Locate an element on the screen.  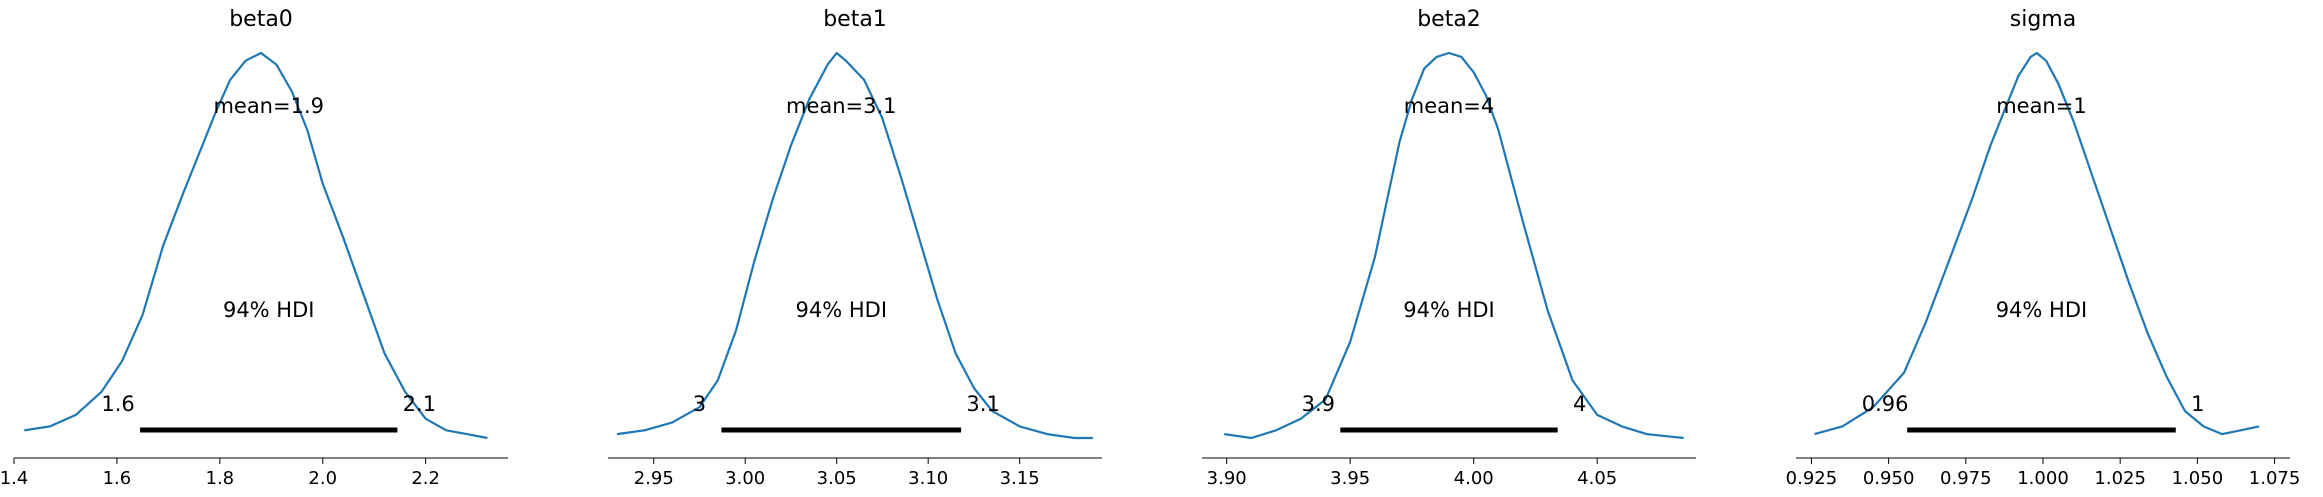
density-curve is located at coordinates (2037, 243).